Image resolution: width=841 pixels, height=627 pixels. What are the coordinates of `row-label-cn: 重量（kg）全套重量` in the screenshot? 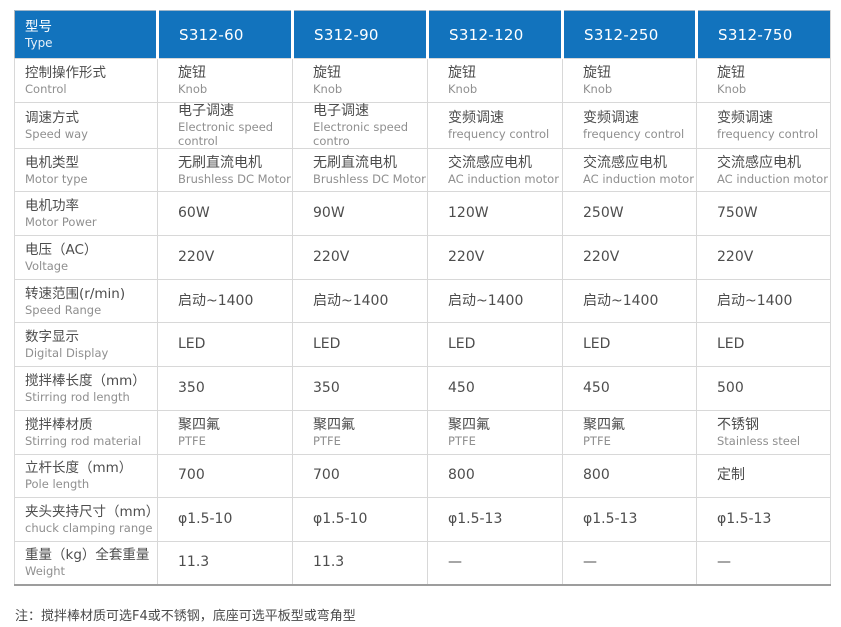 It's located at (87, 555).